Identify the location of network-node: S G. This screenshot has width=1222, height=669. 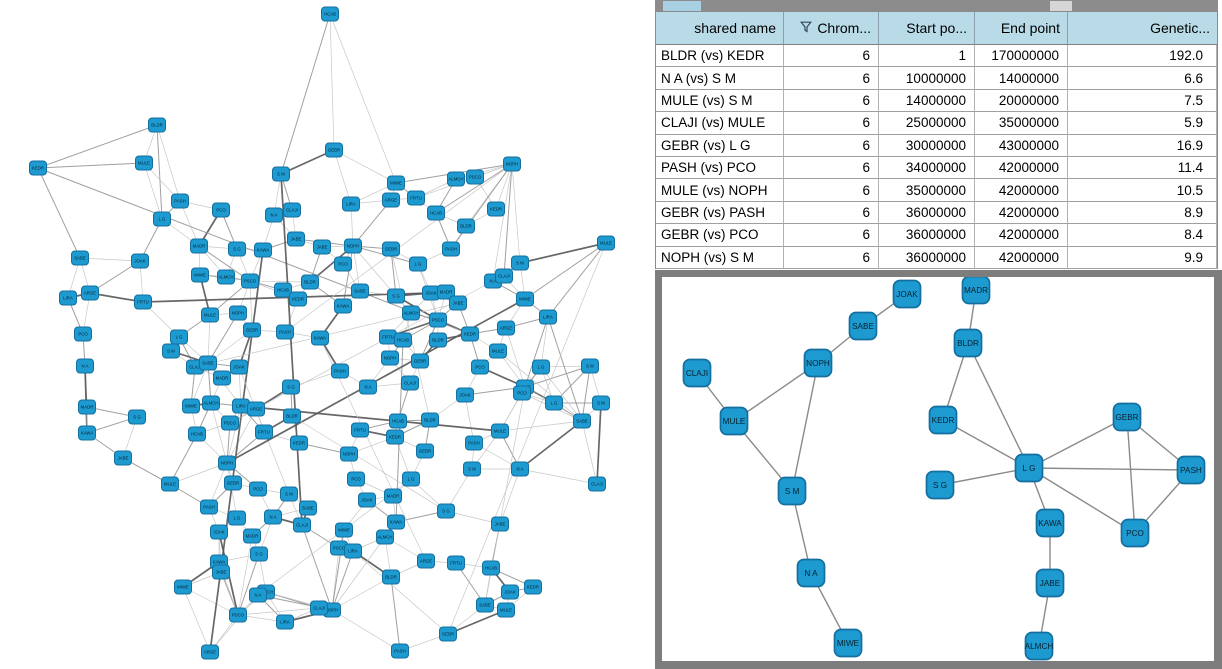
(291, 387).